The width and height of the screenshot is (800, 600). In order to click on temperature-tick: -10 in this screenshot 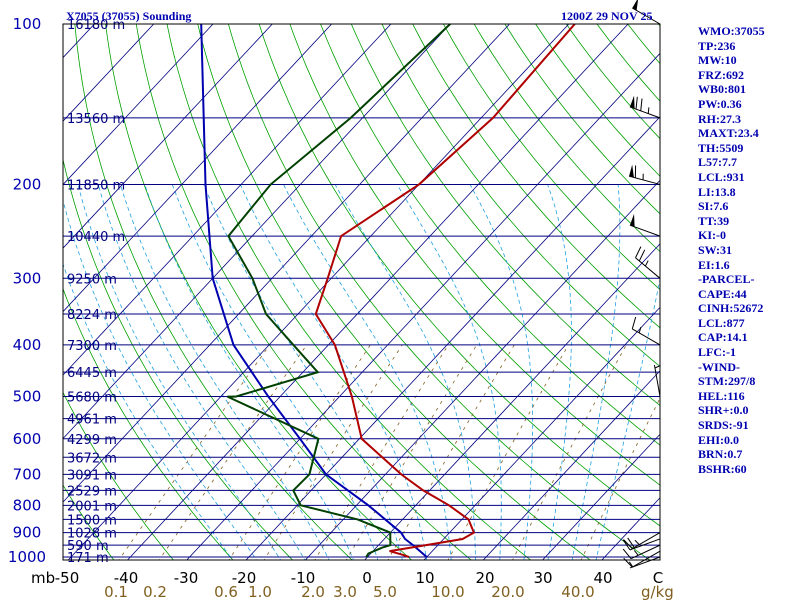, I will do `click(303, 578)`.